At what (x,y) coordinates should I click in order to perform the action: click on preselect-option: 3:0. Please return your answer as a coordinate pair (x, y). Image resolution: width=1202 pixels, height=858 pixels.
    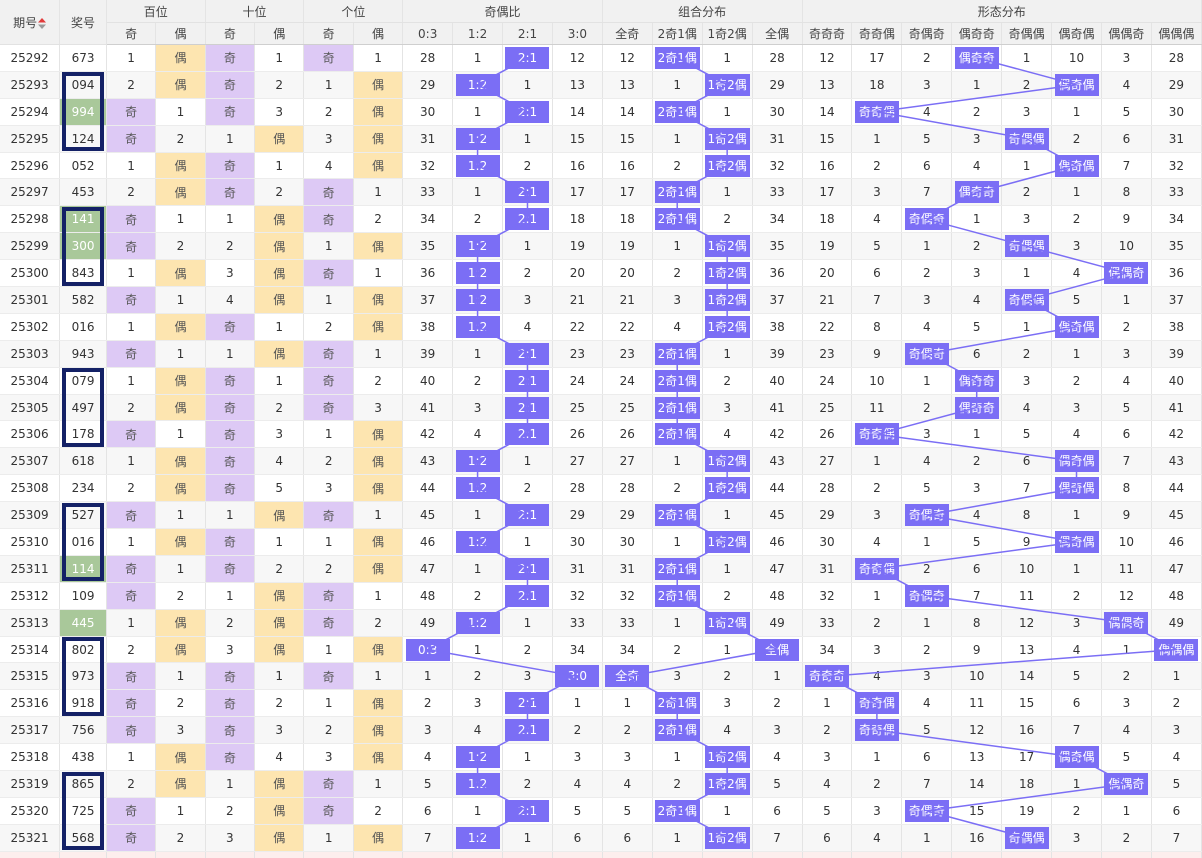
    Looking at the image, I should click on (577, 854).